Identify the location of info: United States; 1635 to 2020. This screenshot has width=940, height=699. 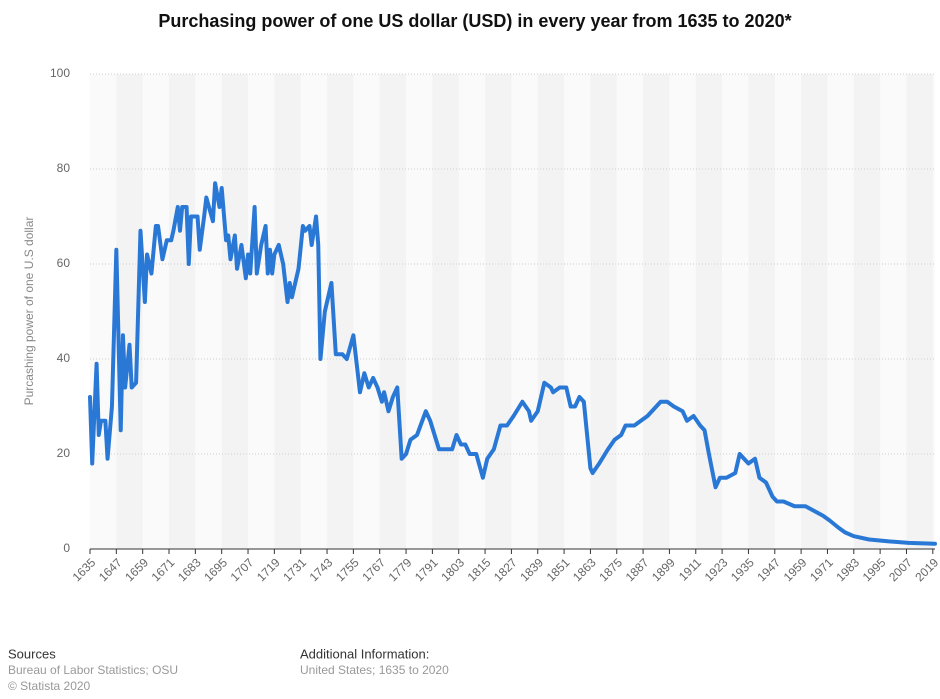
(374, 670).